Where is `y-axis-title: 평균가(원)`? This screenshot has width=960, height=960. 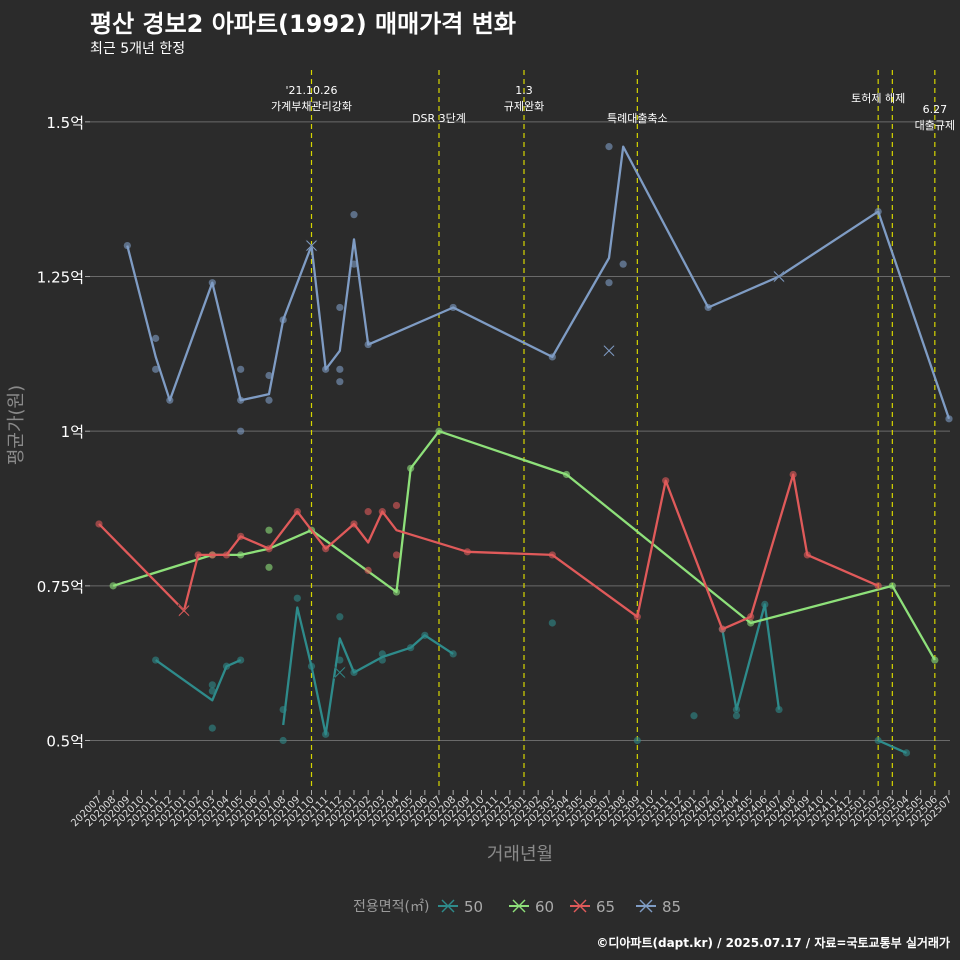
y-axis-title: 평균가(원) is located at coordinates (16, 425).